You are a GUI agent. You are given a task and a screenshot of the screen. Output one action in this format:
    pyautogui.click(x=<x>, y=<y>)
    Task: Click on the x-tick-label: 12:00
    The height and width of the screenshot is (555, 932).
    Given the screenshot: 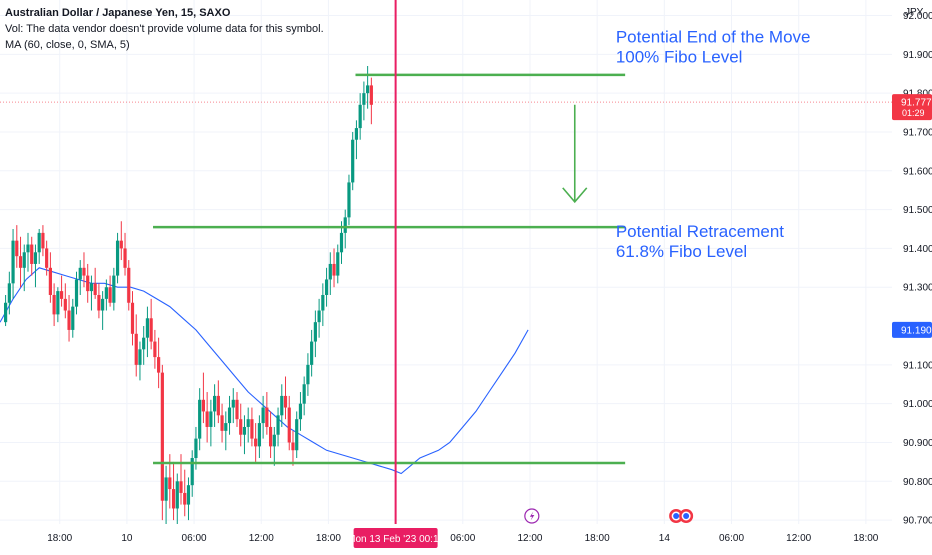 What is the action you would take?
    pyautogui.click(x=529, y=538)
    